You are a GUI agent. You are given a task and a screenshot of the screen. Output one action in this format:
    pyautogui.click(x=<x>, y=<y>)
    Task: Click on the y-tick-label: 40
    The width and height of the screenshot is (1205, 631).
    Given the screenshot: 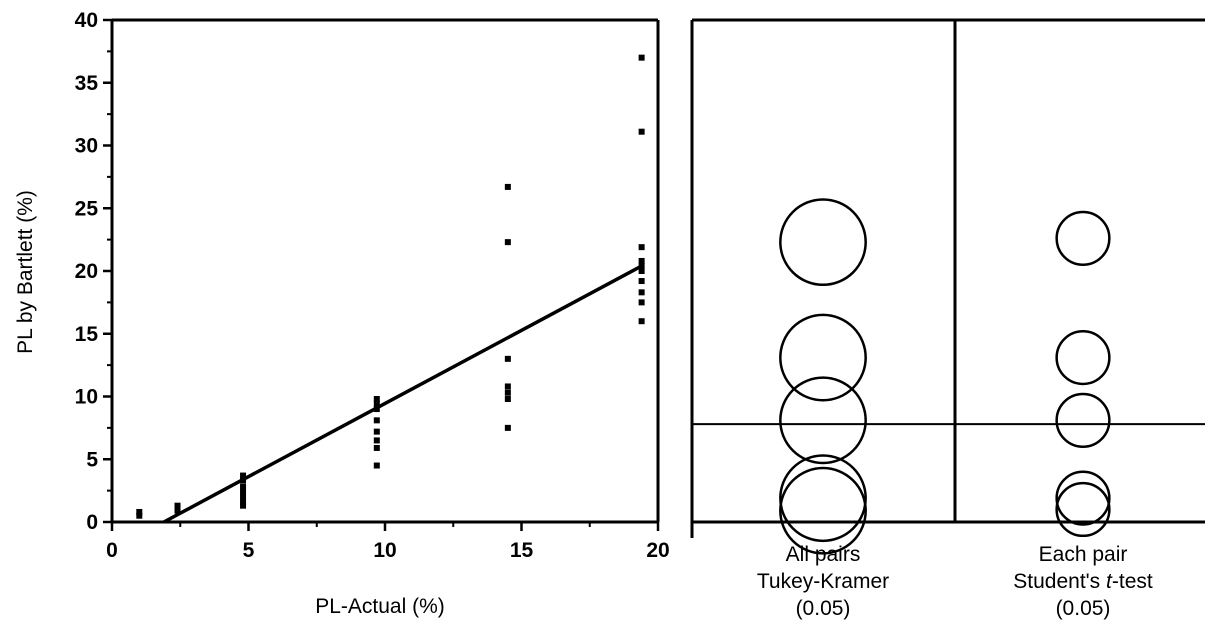 What is the action you would take?
    pyautogui.click(x=86, y=20)
    